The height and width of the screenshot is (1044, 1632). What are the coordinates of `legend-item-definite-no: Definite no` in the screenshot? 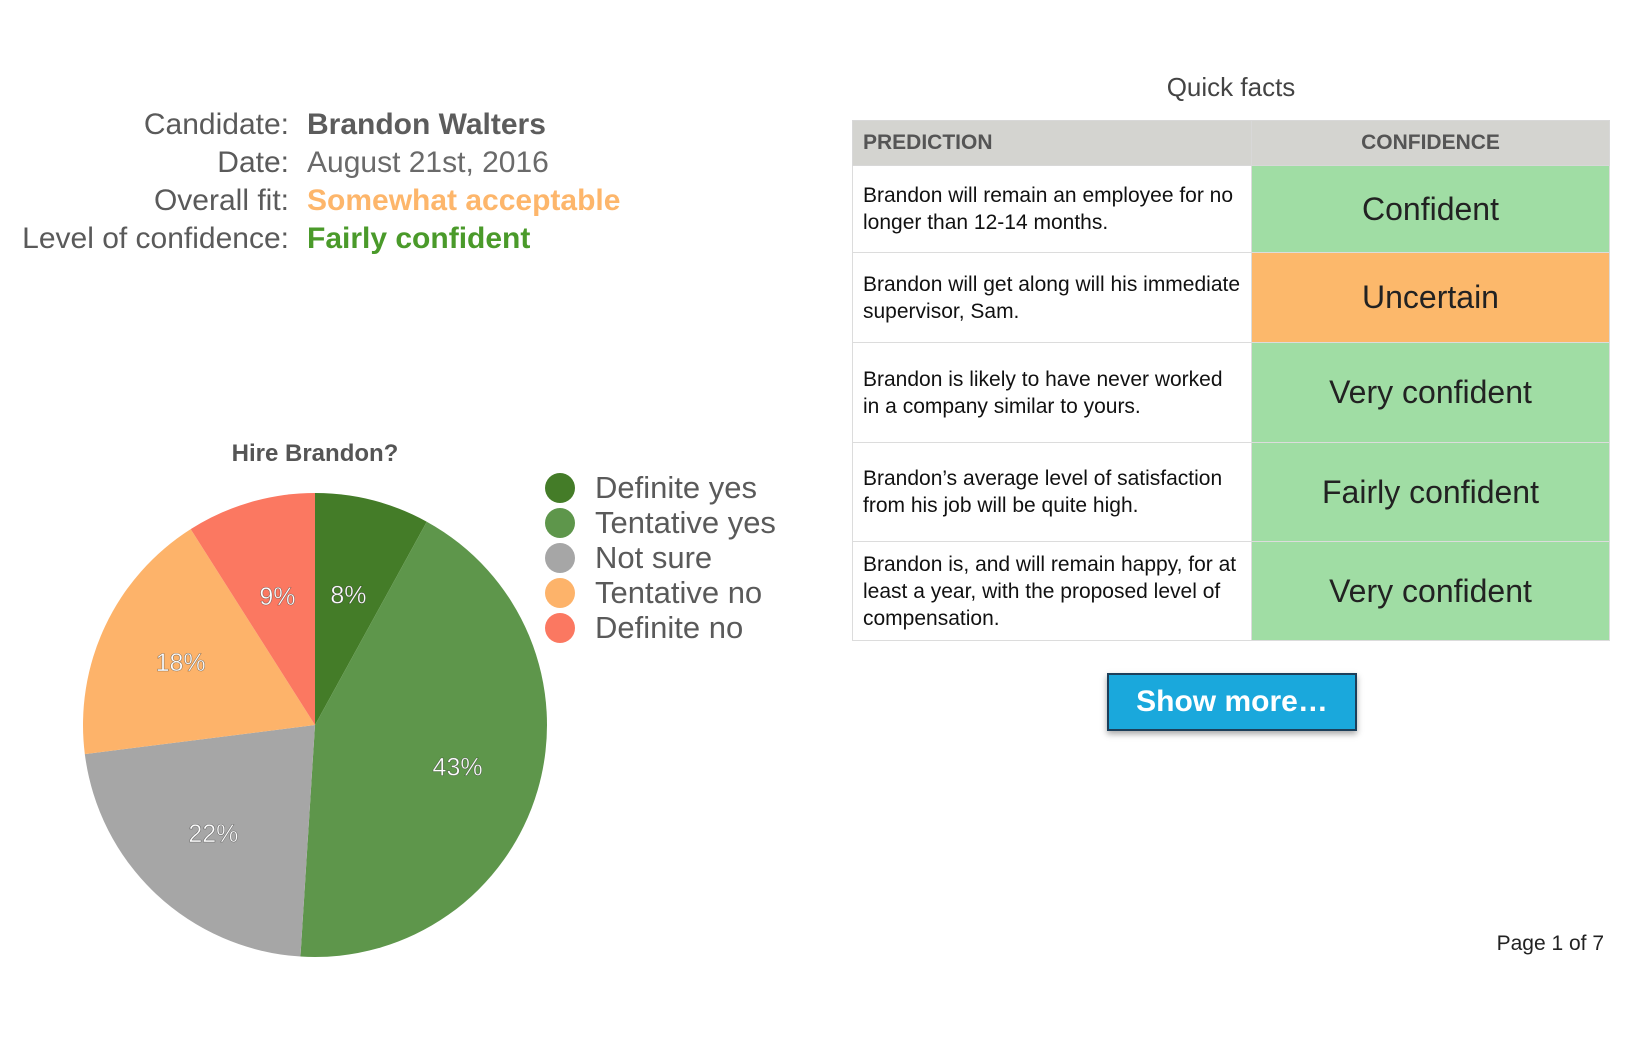 It's located at (660, 627).